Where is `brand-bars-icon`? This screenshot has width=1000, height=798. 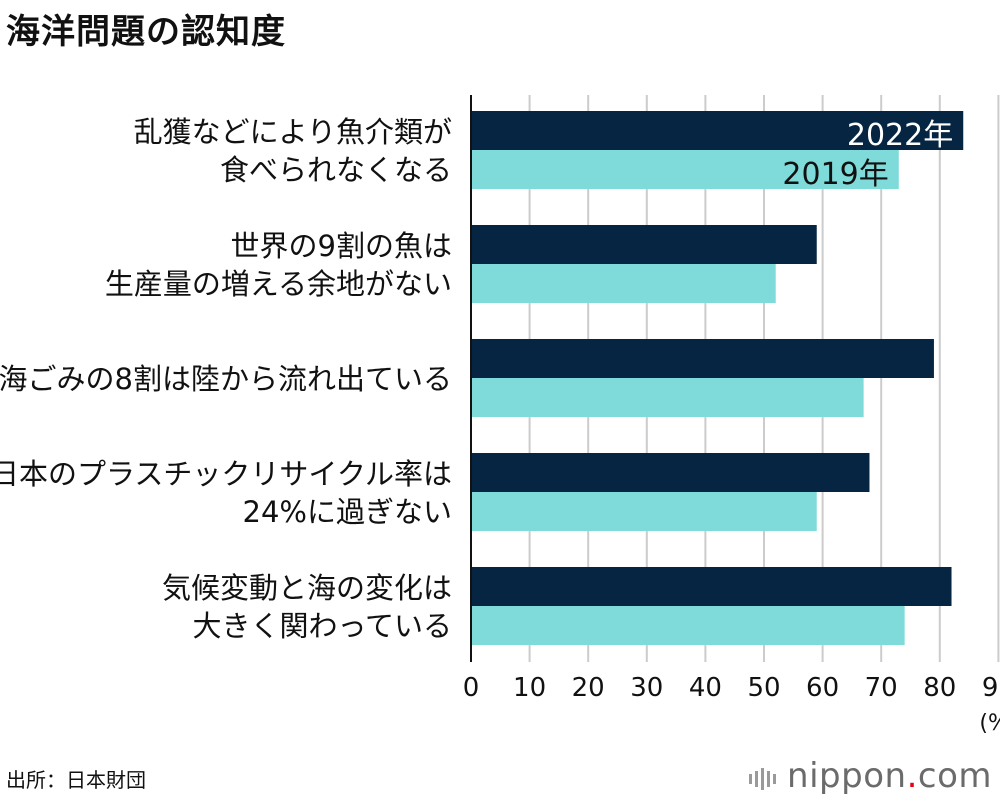 brand-bars-icon is located at coordinates (764, 778).